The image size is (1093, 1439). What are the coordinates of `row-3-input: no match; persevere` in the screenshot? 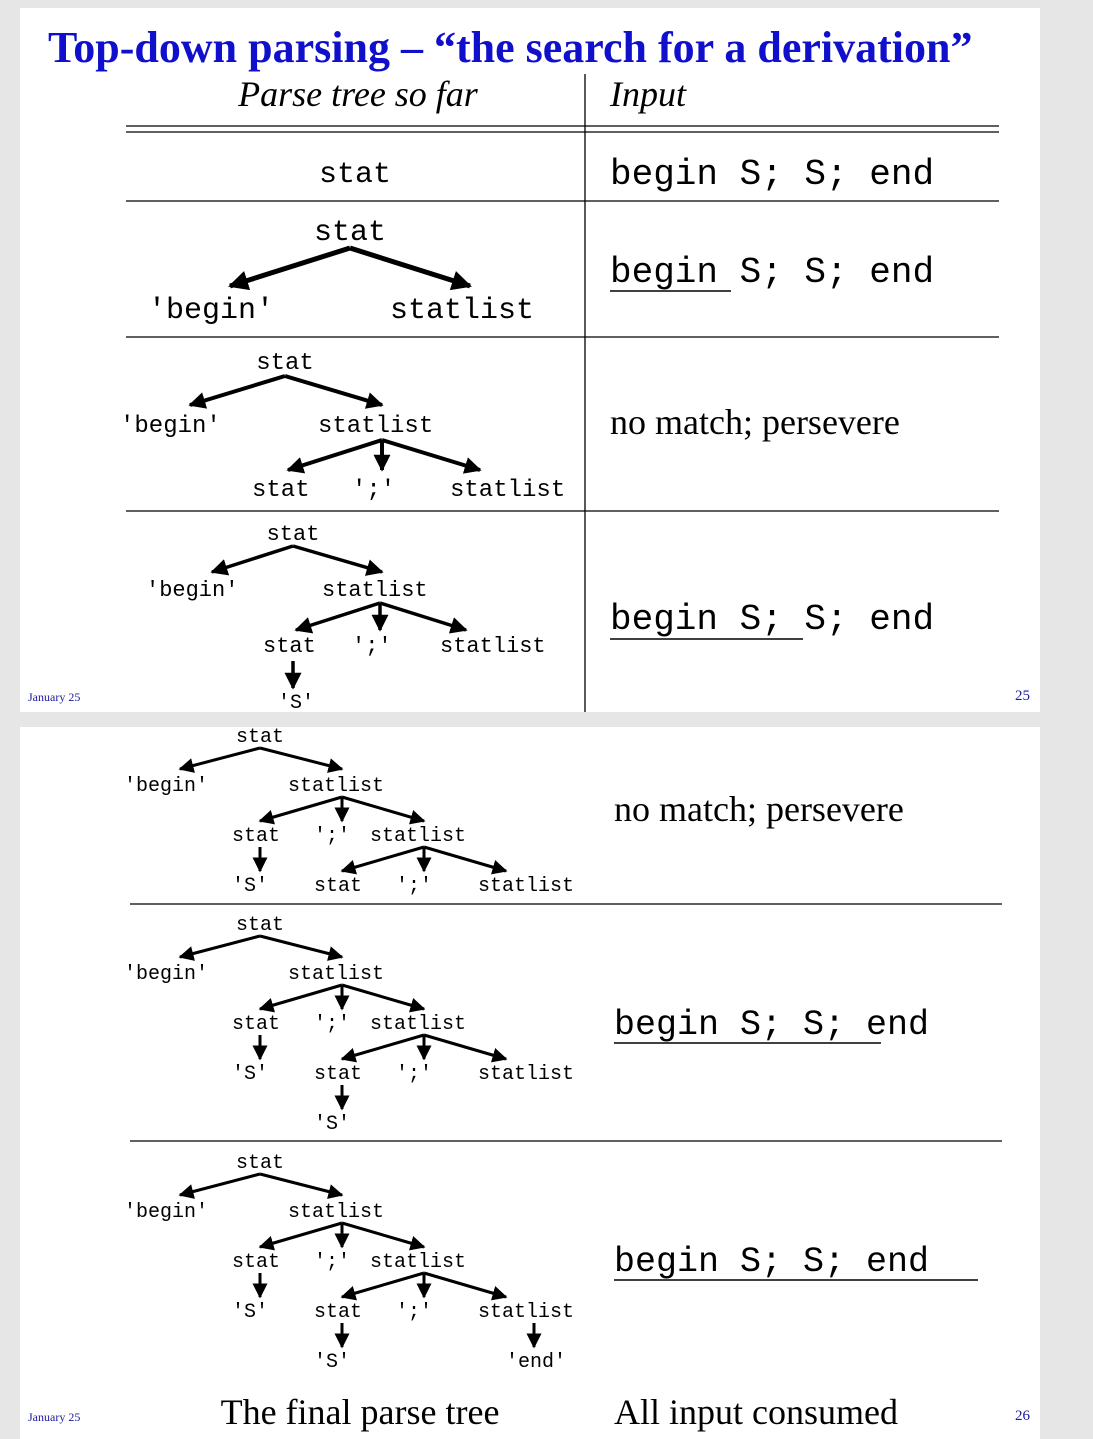 It's located at (755, 422).